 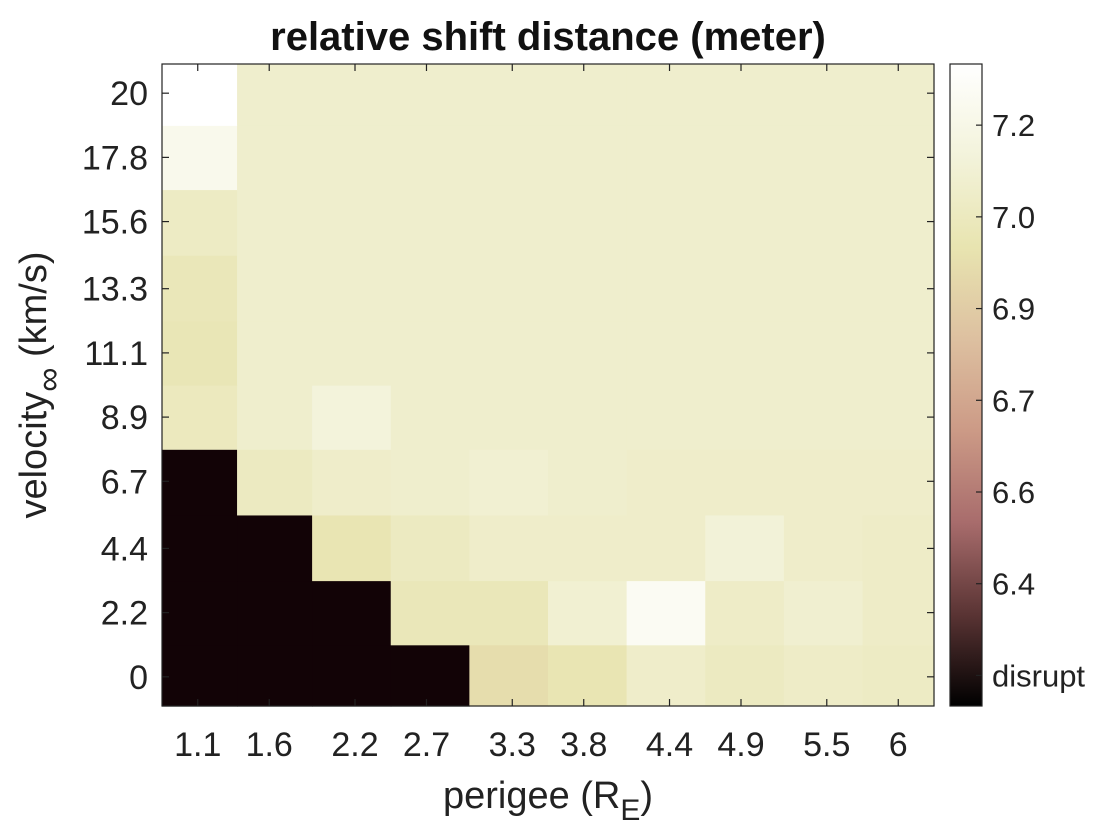 I want to click on heatmap-cell-r2-c2, so click(x=352, y=548).